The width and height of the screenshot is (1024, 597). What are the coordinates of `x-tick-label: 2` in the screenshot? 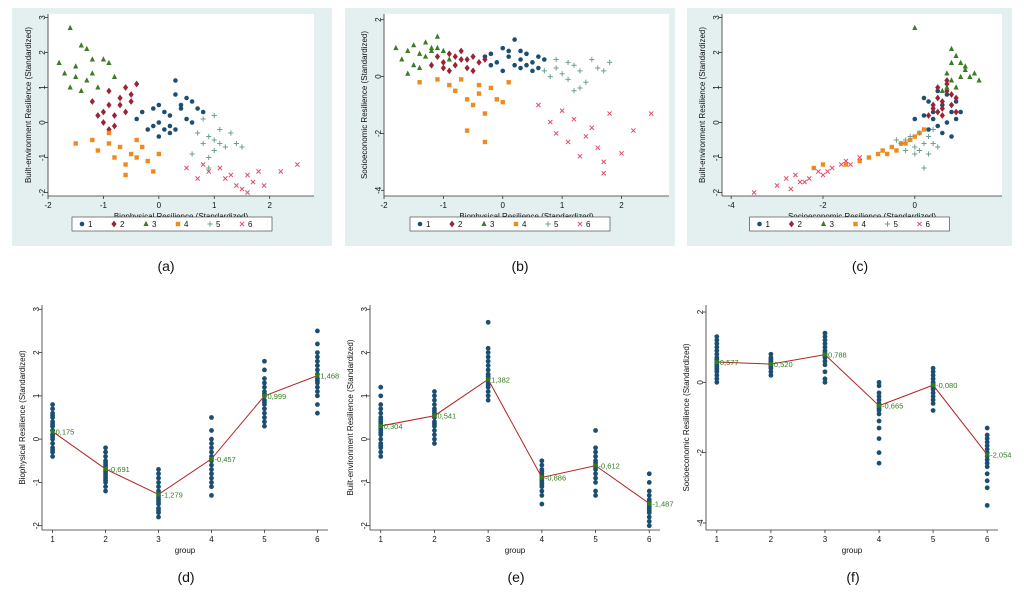 It's located at (621, 205).